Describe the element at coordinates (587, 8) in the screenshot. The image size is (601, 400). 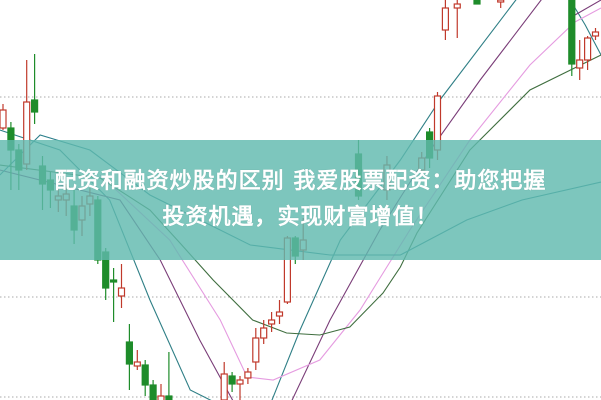
I see `moving-average-line` at that location.